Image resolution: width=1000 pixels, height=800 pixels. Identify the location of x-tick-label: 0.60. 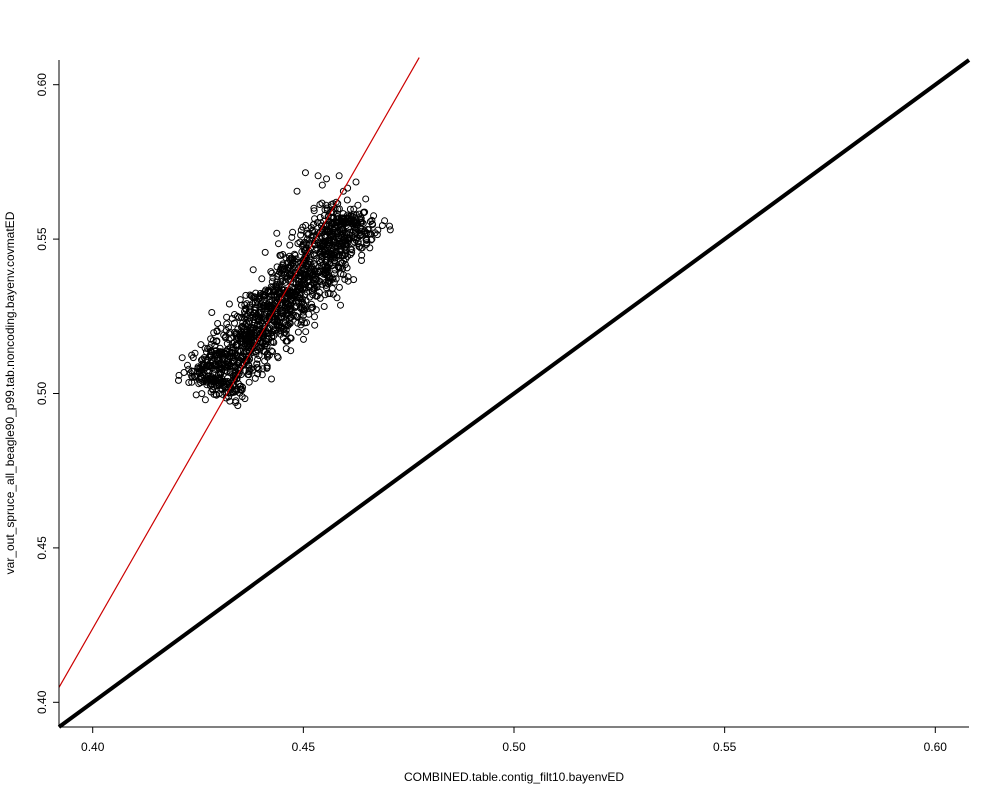
(936, 747).